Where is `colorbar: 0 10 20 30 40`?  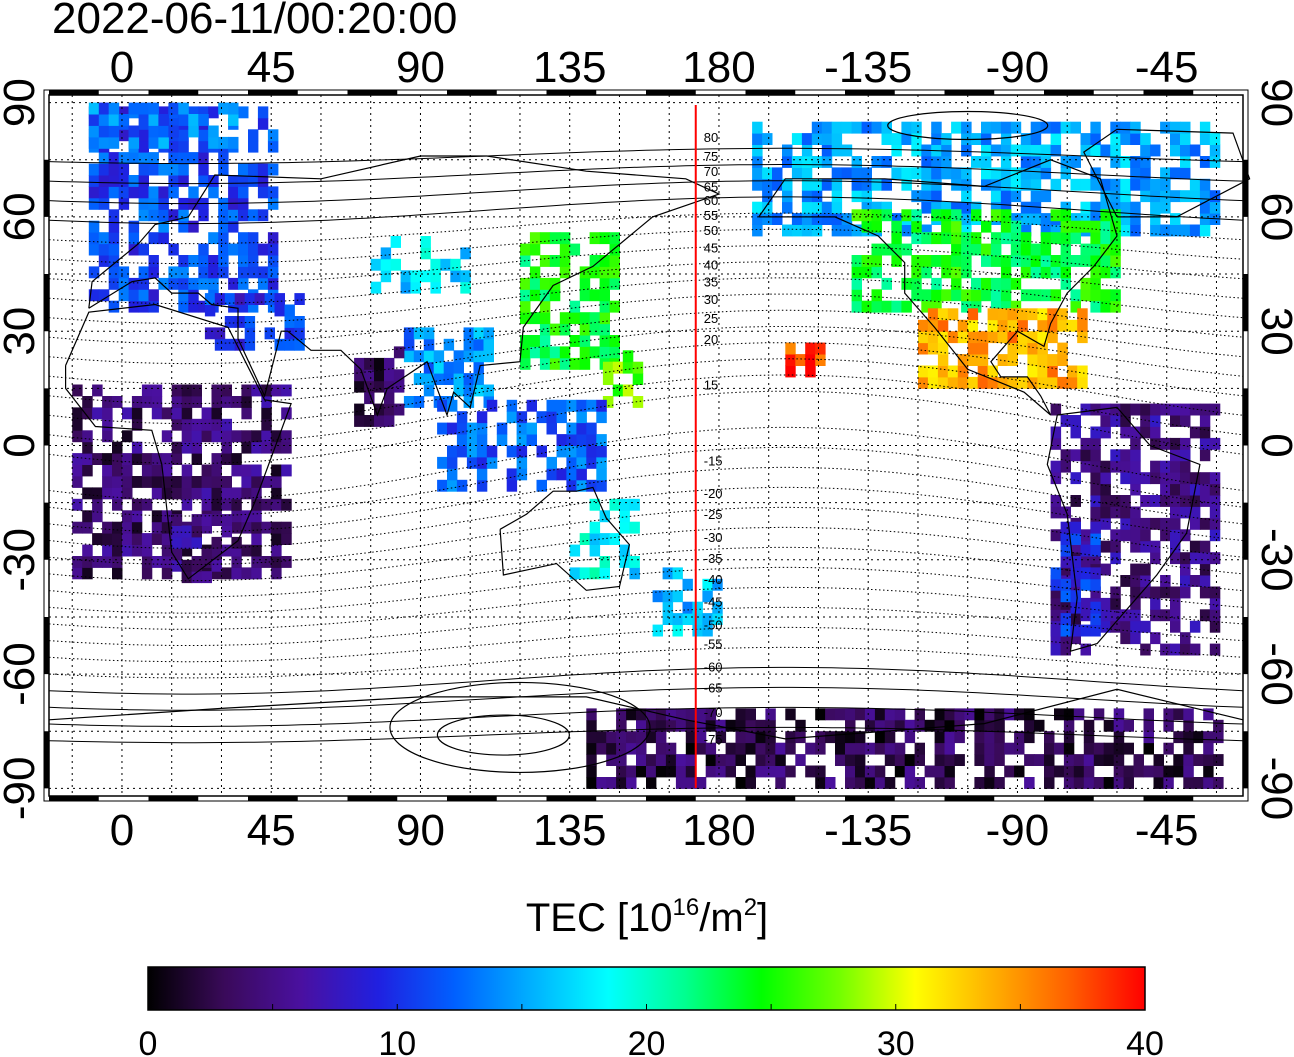 colorbar: 0 10 20 30 40 is located at coordinates (651, 1011).